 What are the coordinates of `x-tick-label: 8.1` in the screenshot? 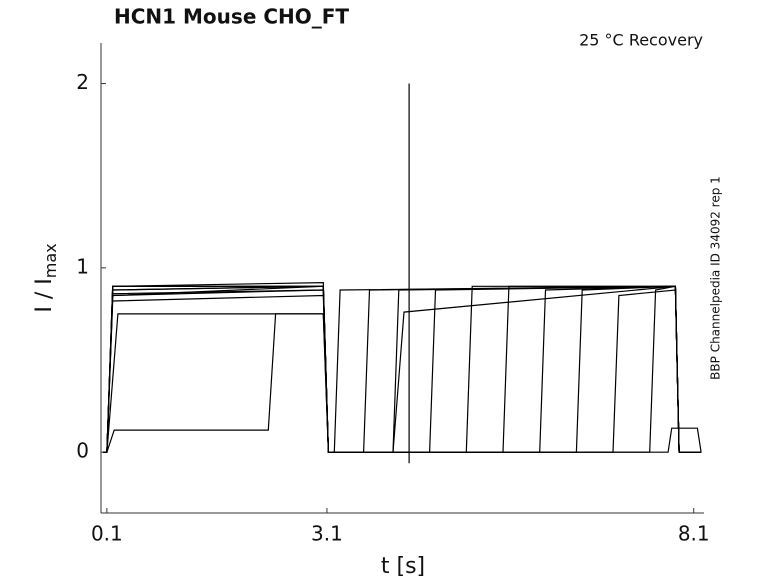 It's located at (694, 534).